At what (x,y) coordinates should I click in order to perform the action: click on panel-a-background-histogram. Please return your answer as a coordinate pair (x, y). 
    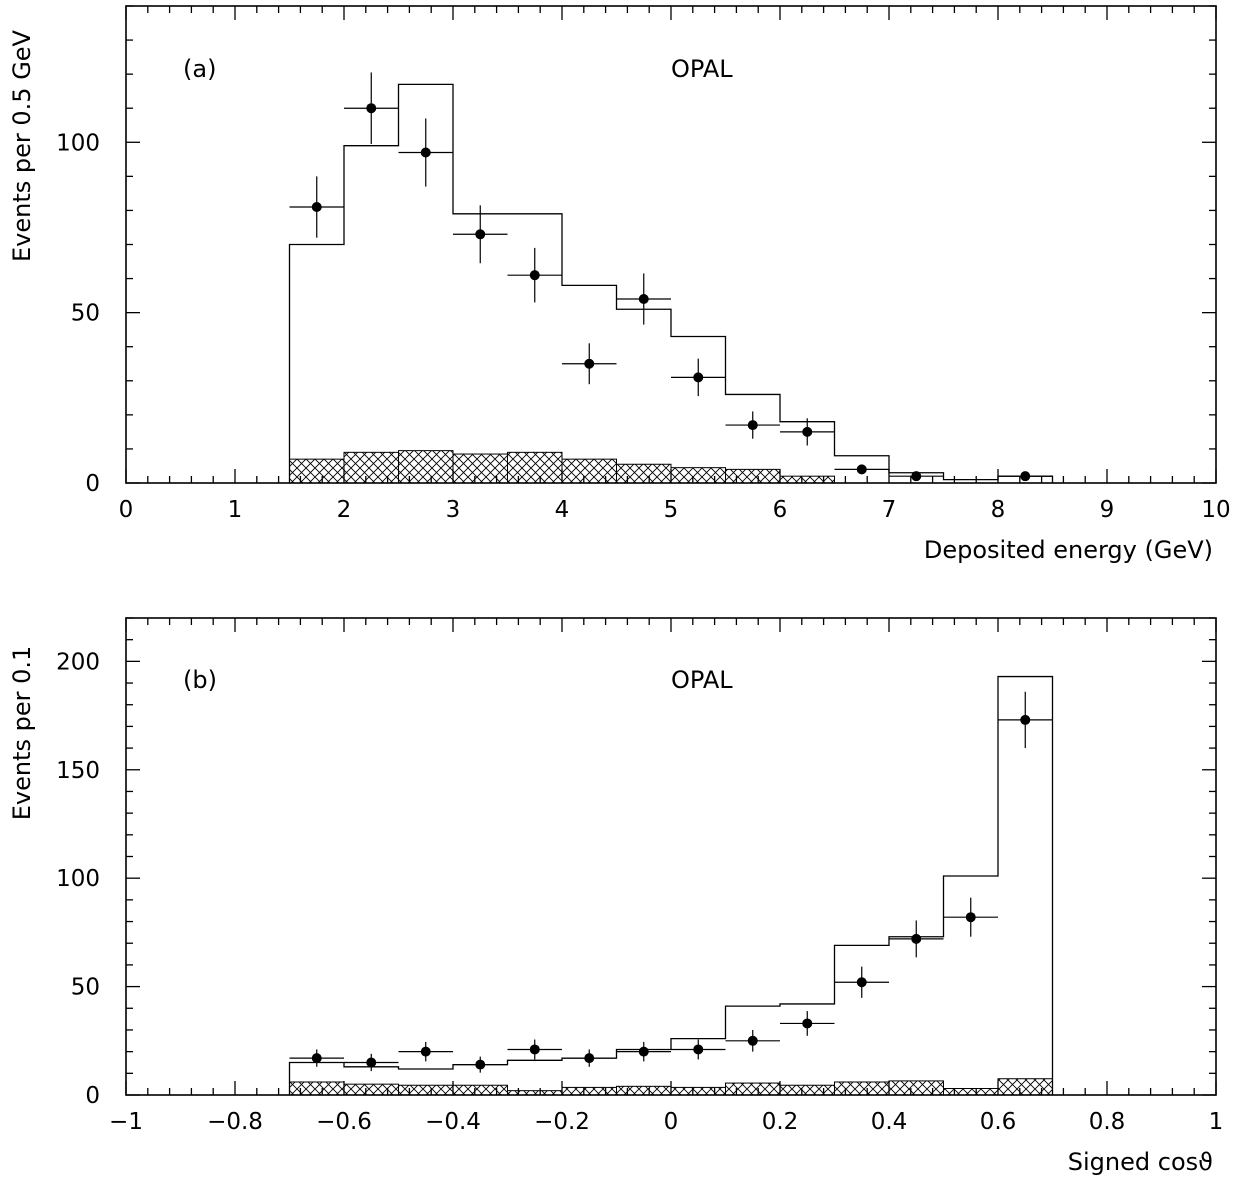
    Looking at the image, I should click on (562, 467).